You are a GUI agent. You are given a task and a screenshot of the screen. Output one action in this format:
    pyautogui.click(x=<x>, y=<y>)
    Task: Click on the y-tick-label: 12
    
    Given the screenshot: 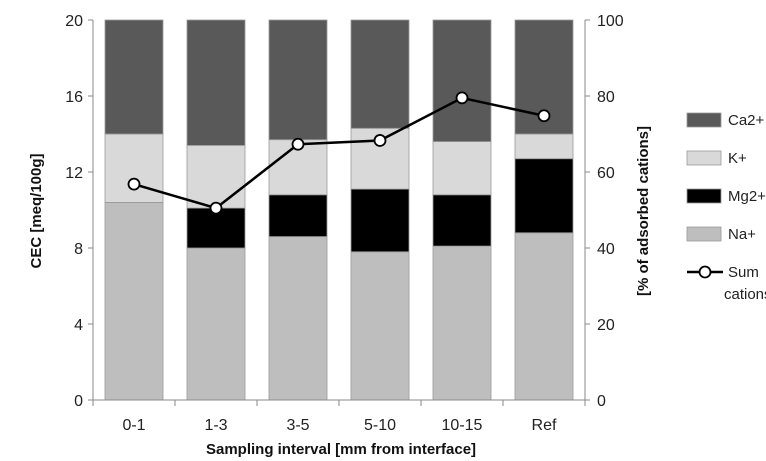 What is the action you would take?
    pyautogui.click(x=74, y=173)
    